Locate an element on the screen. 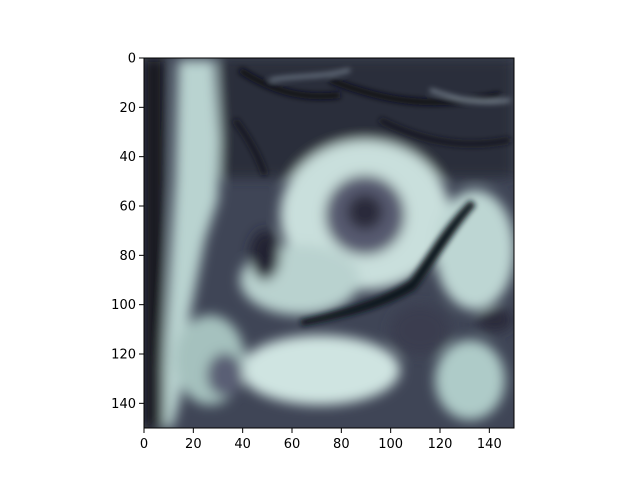 This screenshot has width=640, height=480. y-tick-label: 40 is located at coordinates (127, 157).